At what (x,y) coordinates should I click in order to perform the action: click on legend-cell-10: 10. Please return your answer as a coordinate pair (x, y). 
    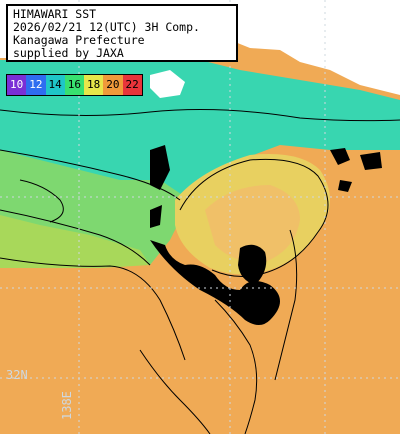
    Looking at the image, I should click on (17, 85).